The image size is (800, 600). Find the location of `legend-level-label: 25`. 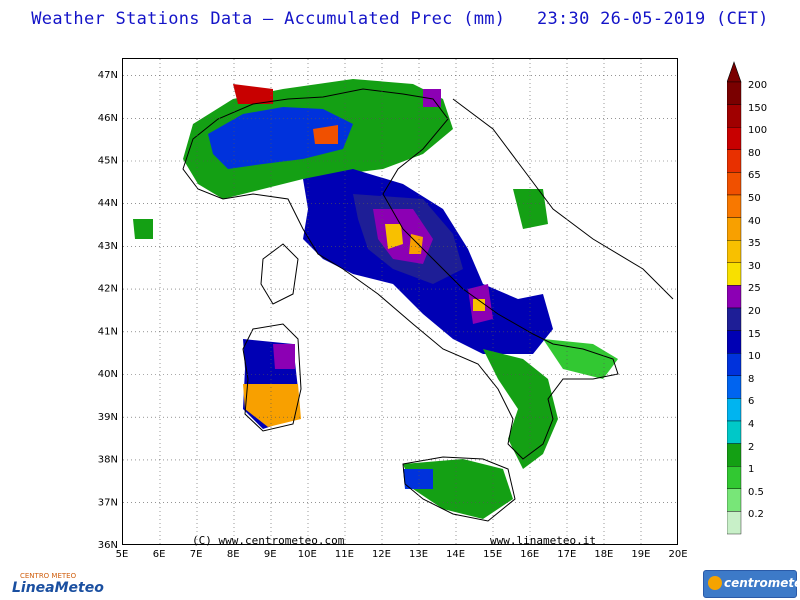

legend-level-label: 25 is located at coordinates (754, 289).